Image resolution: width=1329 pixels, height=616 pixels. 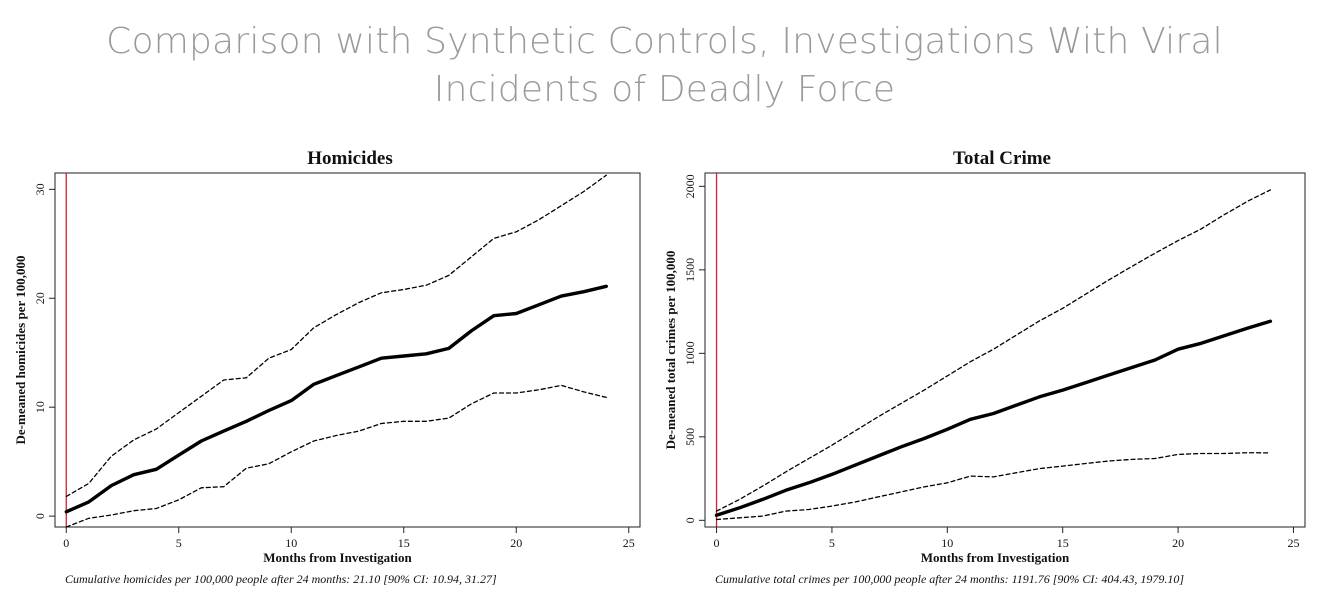 I want to click on y-tick-label: 500, so click(x=690, y=437).